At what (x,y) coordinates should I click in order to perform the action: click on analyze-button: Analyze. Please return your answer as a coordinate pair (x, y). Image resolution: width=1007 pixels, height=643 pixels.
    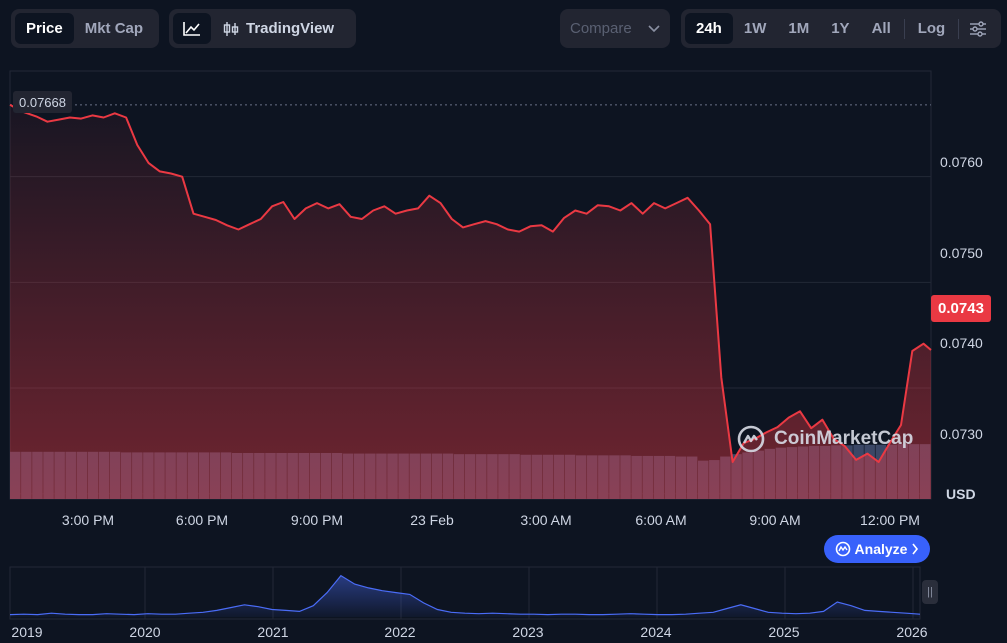
    Looking at the image, I should click on (877, 549).